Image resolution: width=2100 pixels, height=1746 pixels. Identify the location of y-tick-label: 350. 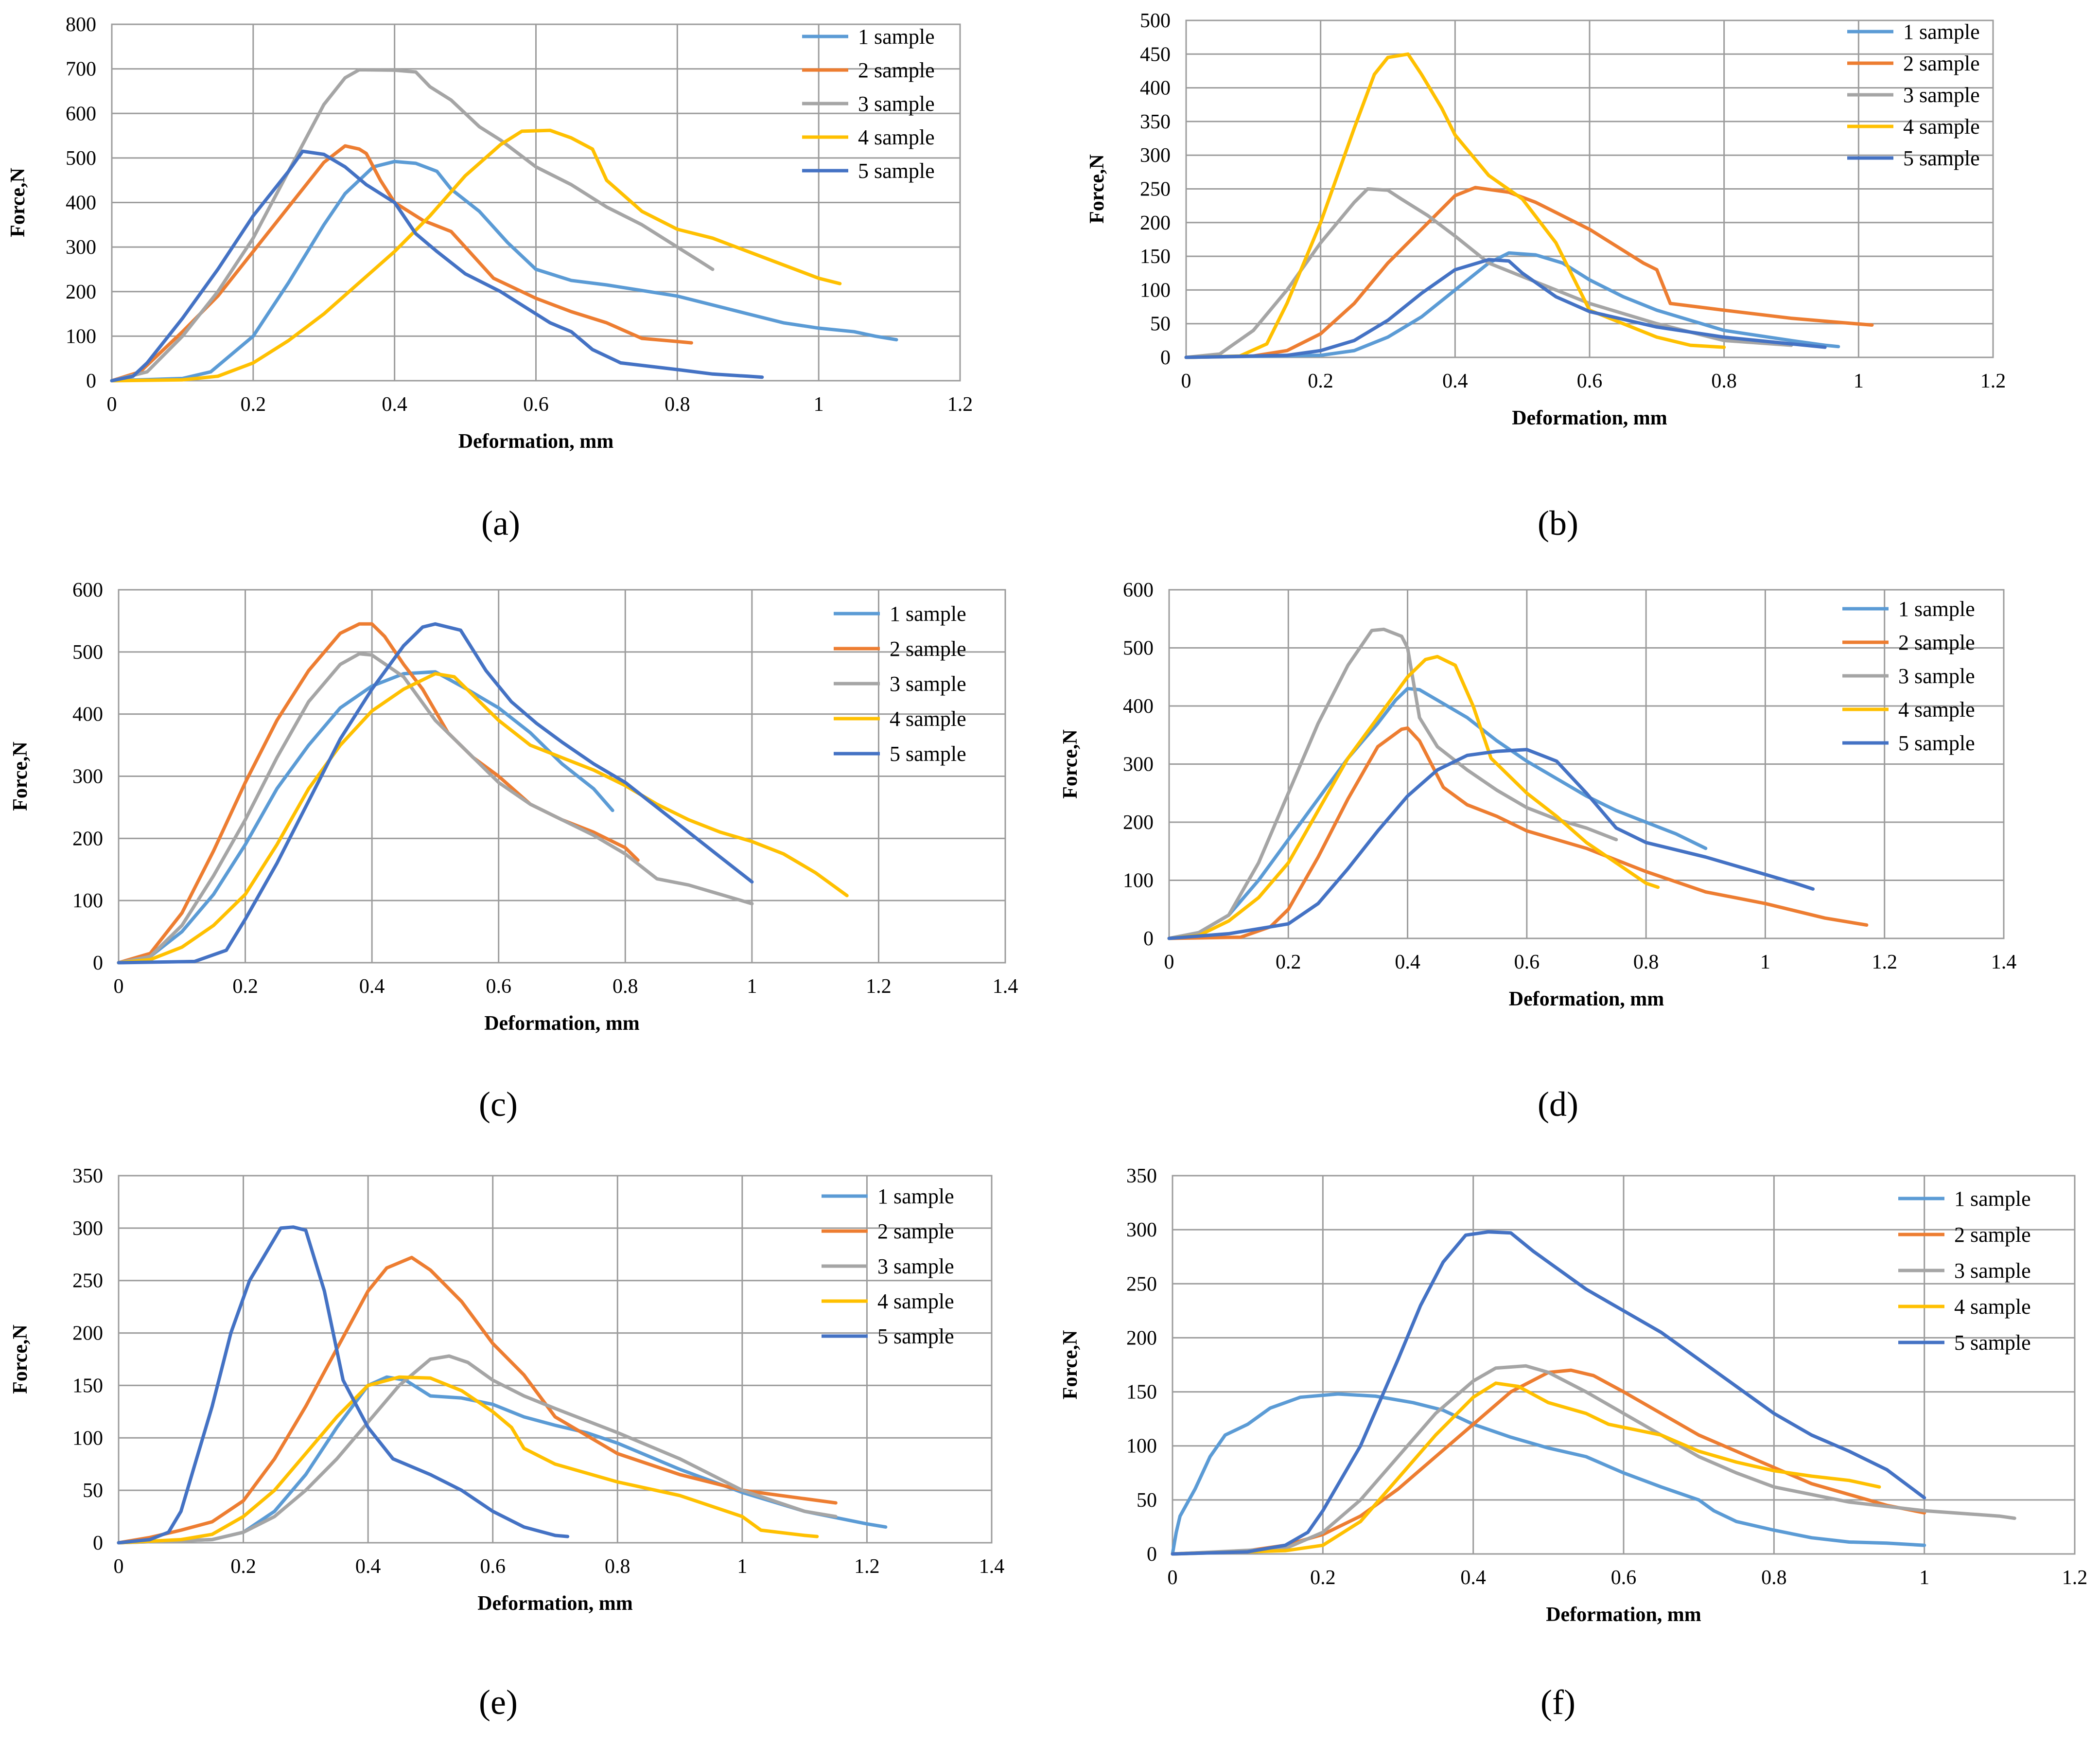
(1155, 122).